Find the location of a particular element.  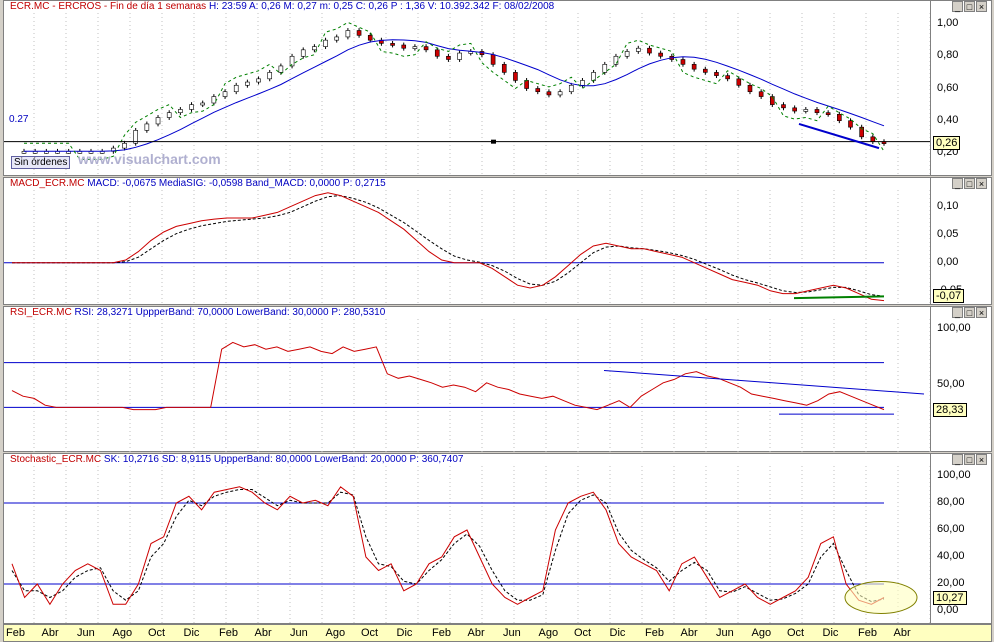

current-value-label: 0,26 is located at coordinates (947, 143).